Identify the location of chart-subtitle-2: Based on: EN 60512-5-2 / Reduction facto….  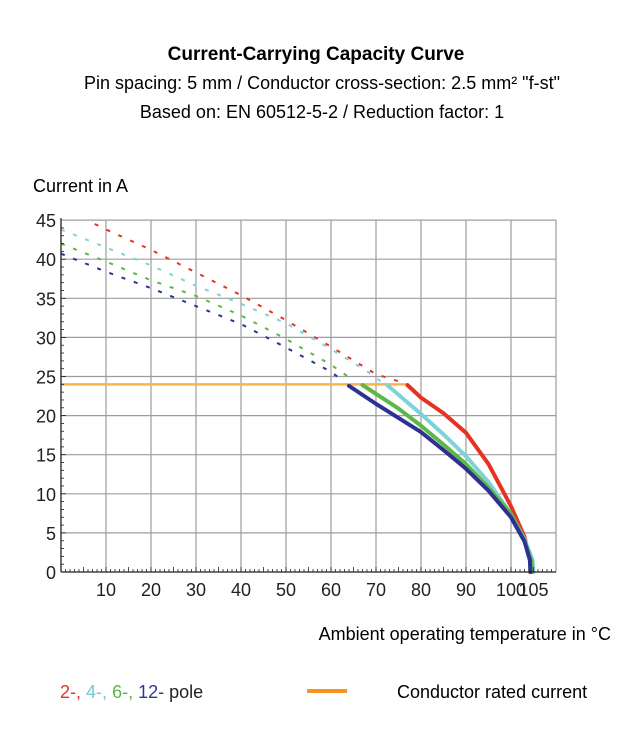
(322, 112).